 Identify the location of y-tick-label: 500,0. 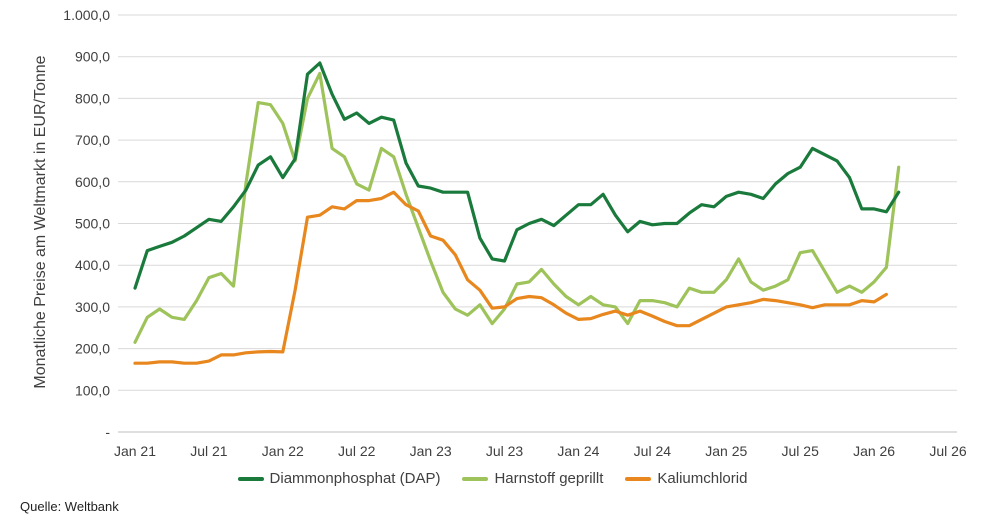
(92, 224).